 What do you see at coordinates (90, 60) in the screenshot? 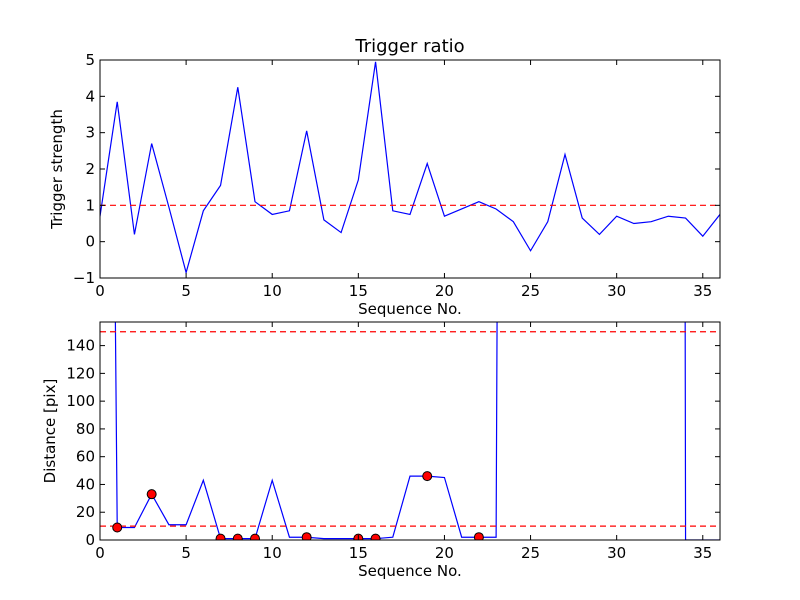
I see `y-tick-label: 5` at bounding box center [90, 60].